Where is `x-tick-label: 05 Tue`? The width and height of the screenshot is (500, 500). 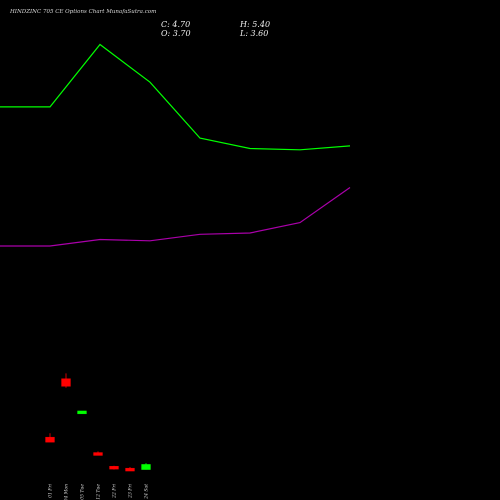
x-tick-label: 05 Tue is located at coordinates (83, 492).